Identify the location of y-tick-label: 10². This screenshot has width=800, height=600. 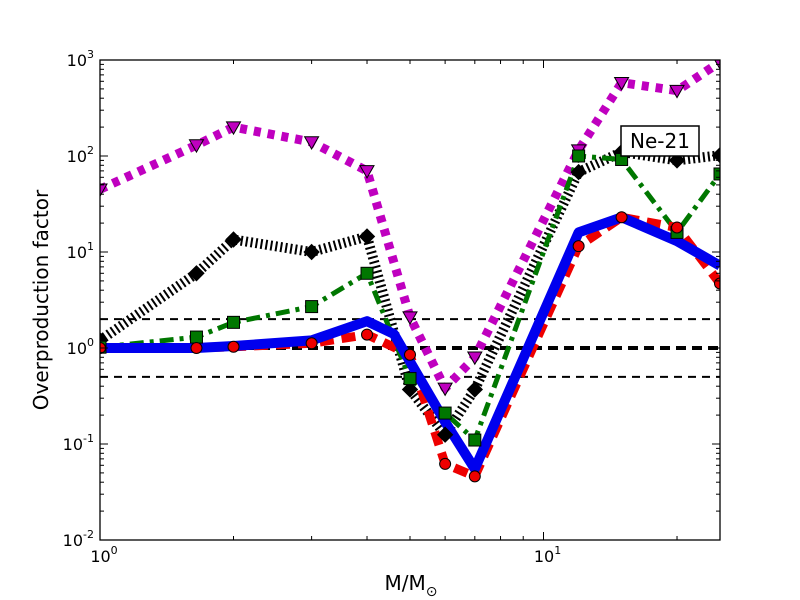
(80, 155).